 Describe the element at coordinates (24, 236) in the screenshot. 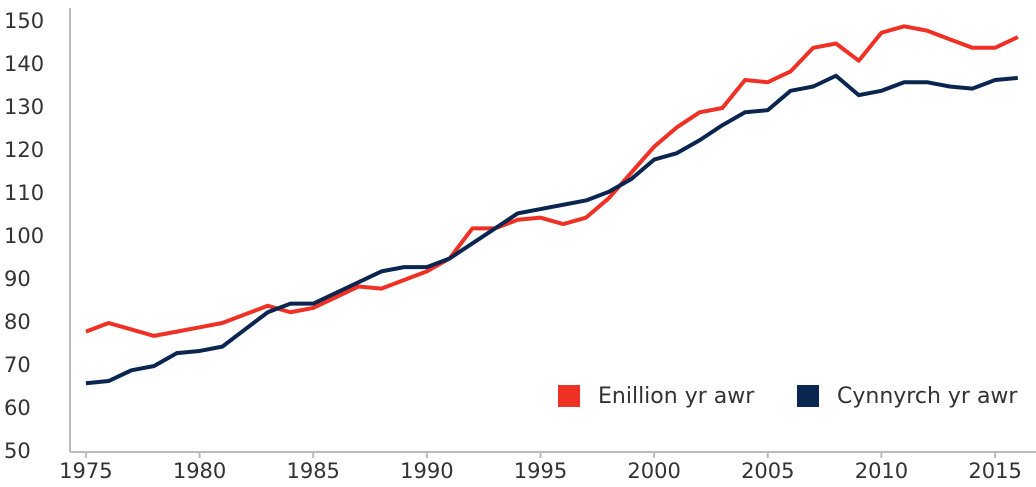

I see `y-tick-label: 100` at that location.